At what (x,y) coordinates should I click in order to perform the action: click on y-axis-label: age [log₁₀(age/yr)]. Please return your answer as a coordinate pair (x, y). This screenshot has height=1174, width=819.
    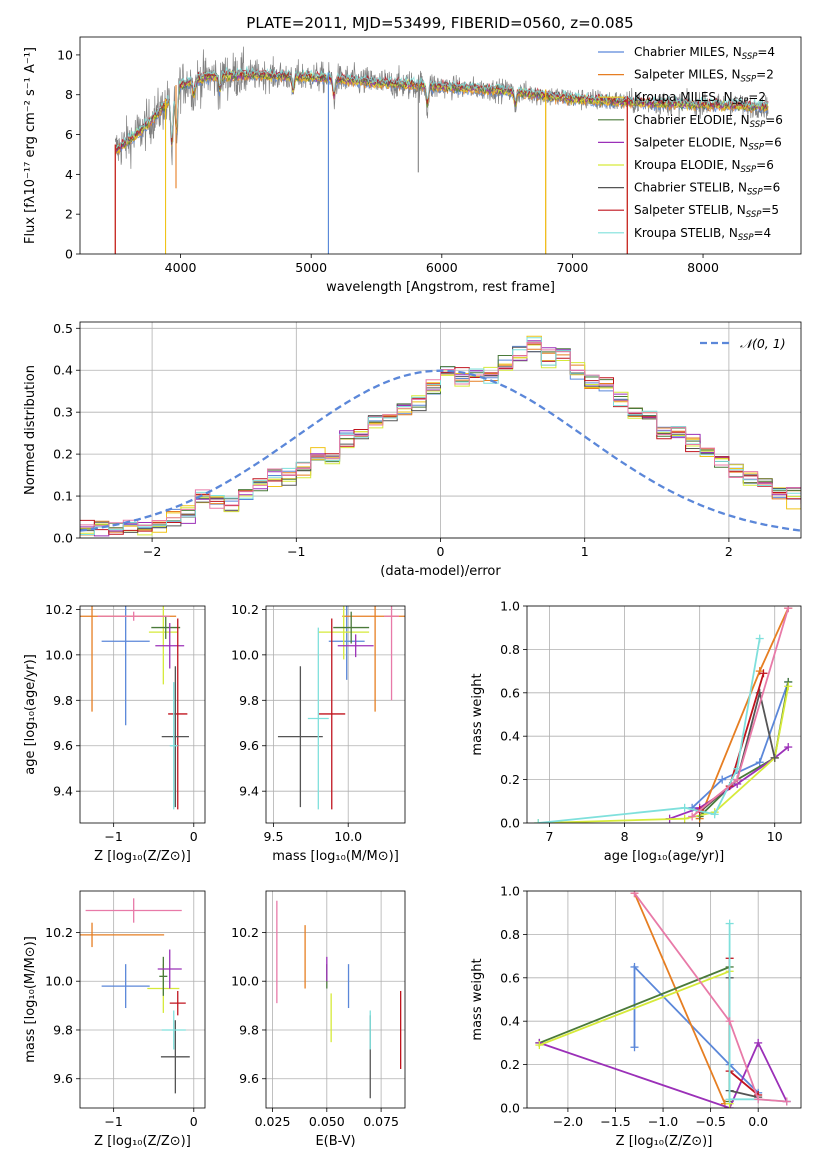
    Looking at the image, I should click on (30, 714).